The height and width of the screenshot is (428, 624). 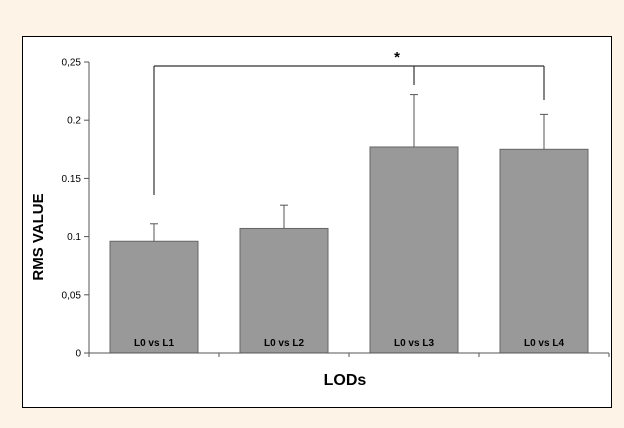 I want to click on bar-category-label: L0 vs L3, so click(x=414, y=343).